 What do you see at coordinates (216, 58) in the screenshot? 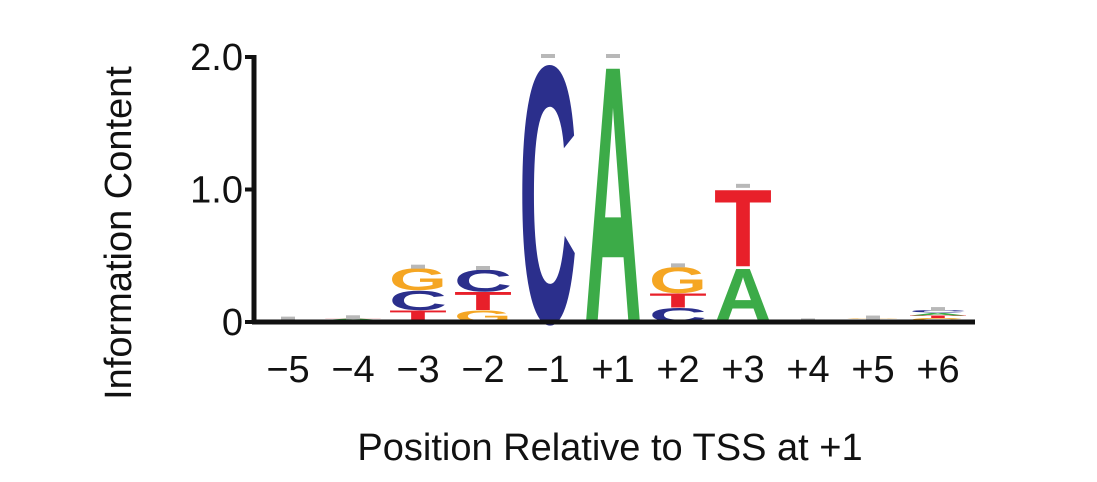
I see `y-tick-label: 2.0` at bounding box center [216, 58].